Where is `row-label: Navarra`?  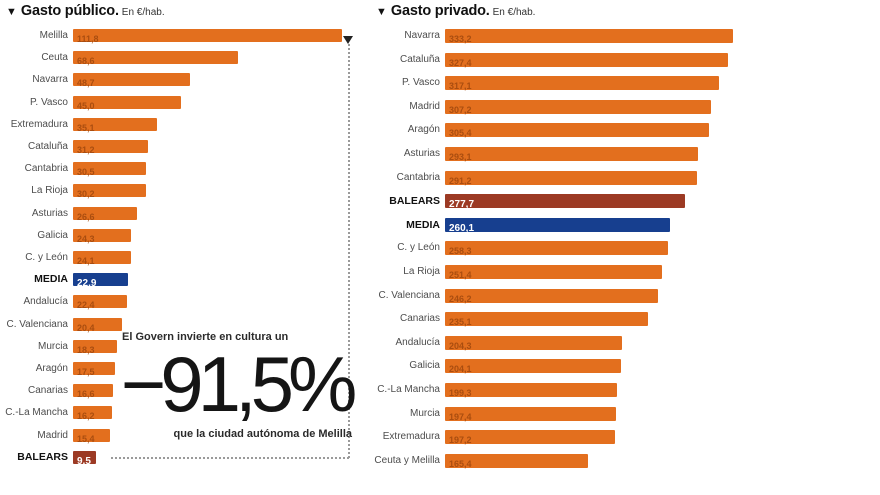 row-label: Navarra is located at coordinates (422, 35).